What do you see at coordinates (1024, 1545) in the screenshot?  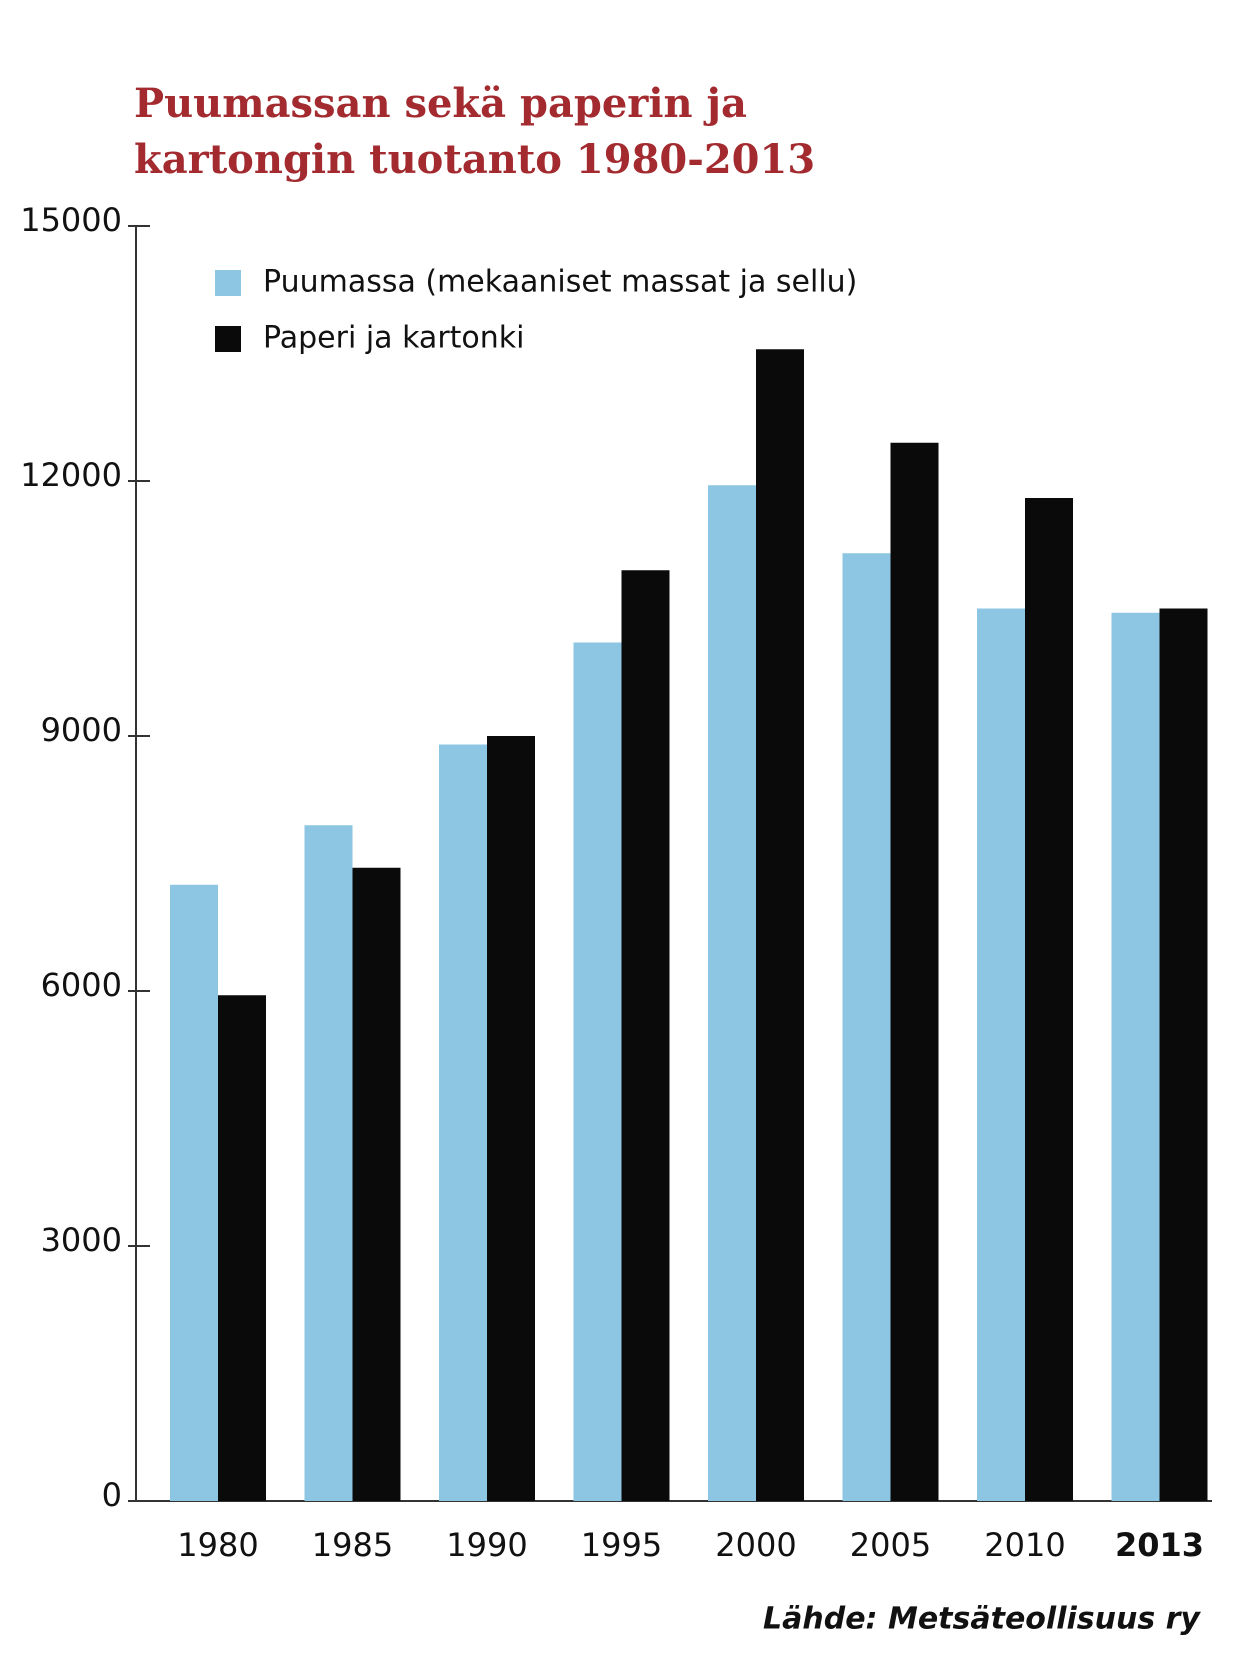 I see `x-tick-label: 2010` at bounding box center [1024, 1545].